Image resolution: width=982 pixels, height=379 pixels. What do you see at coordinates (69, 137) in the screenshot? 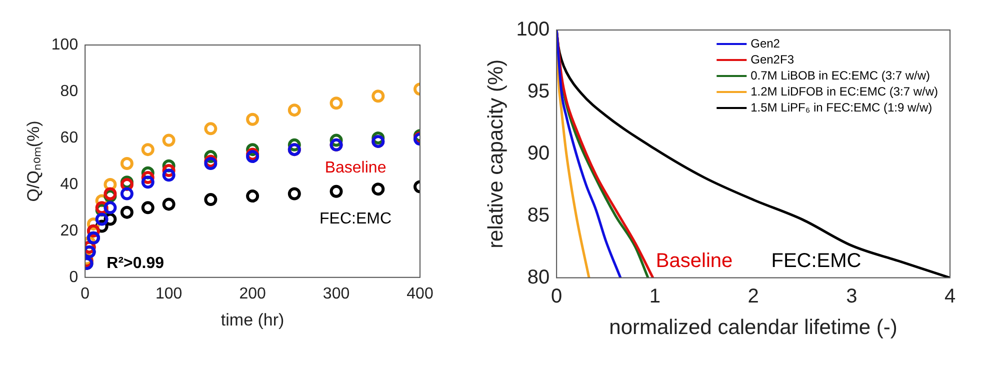
I see `y-tick-label: 60` at bounding box center [69, 137].